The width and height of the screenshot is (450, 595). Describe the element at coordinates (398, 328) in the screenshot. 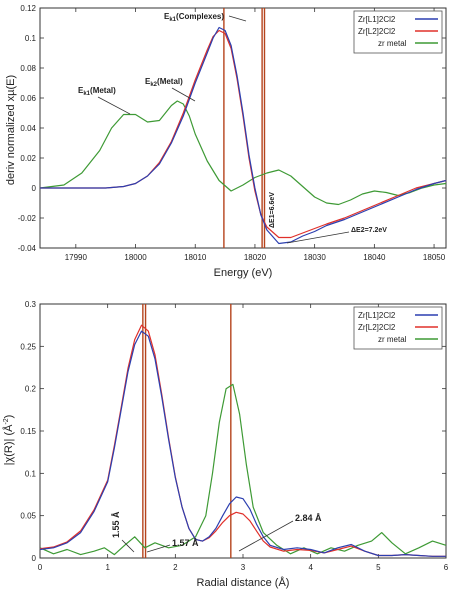

I see `bottom-legend: Zr[L1]2Cl2 Zr[L2]2Cl2 zr metal` at that location.